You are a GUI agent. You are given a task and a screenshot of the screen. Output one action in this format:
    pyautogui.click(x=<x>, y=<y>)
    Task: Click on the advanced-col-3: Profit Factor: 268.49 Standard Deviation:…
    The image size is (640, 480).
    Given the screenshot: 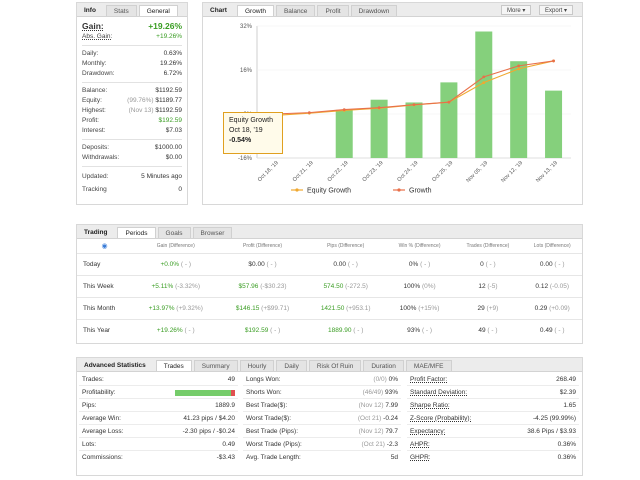 What is the action you would take?
    pyautogui.click(x=493, y=418)
    